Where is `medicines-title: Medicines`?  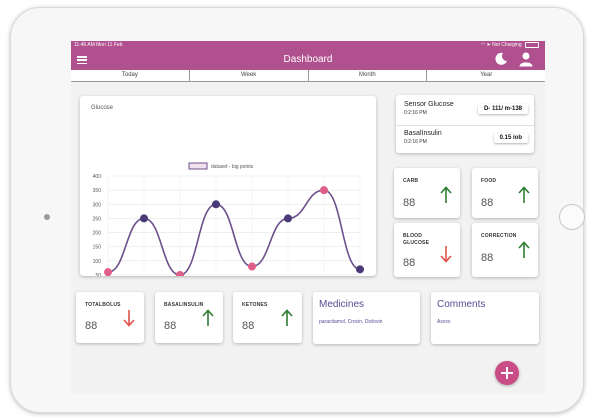 medicines-title: Medicines is located at coordinates (342, 304).